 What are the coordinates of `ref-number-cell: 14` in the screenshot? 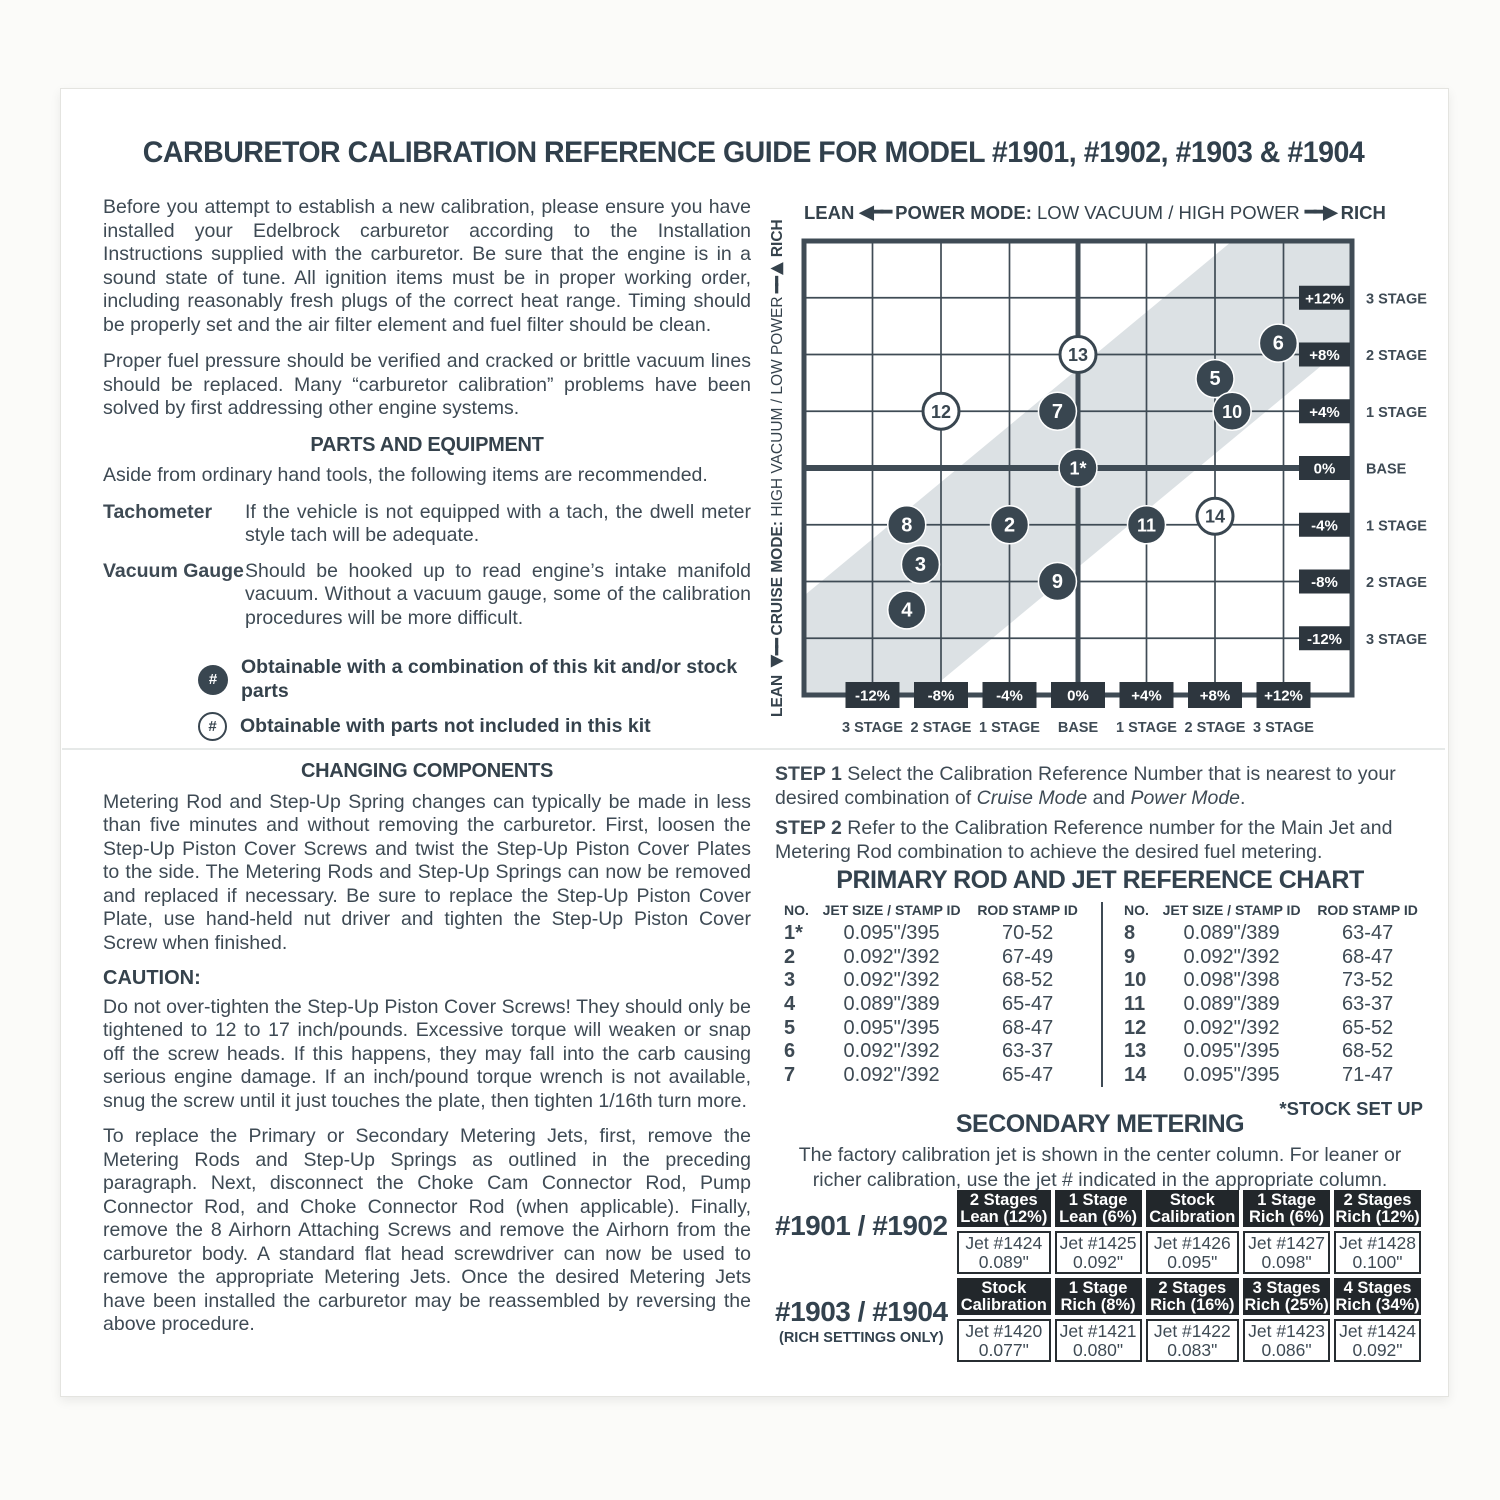 It's located at (1135, 1074).